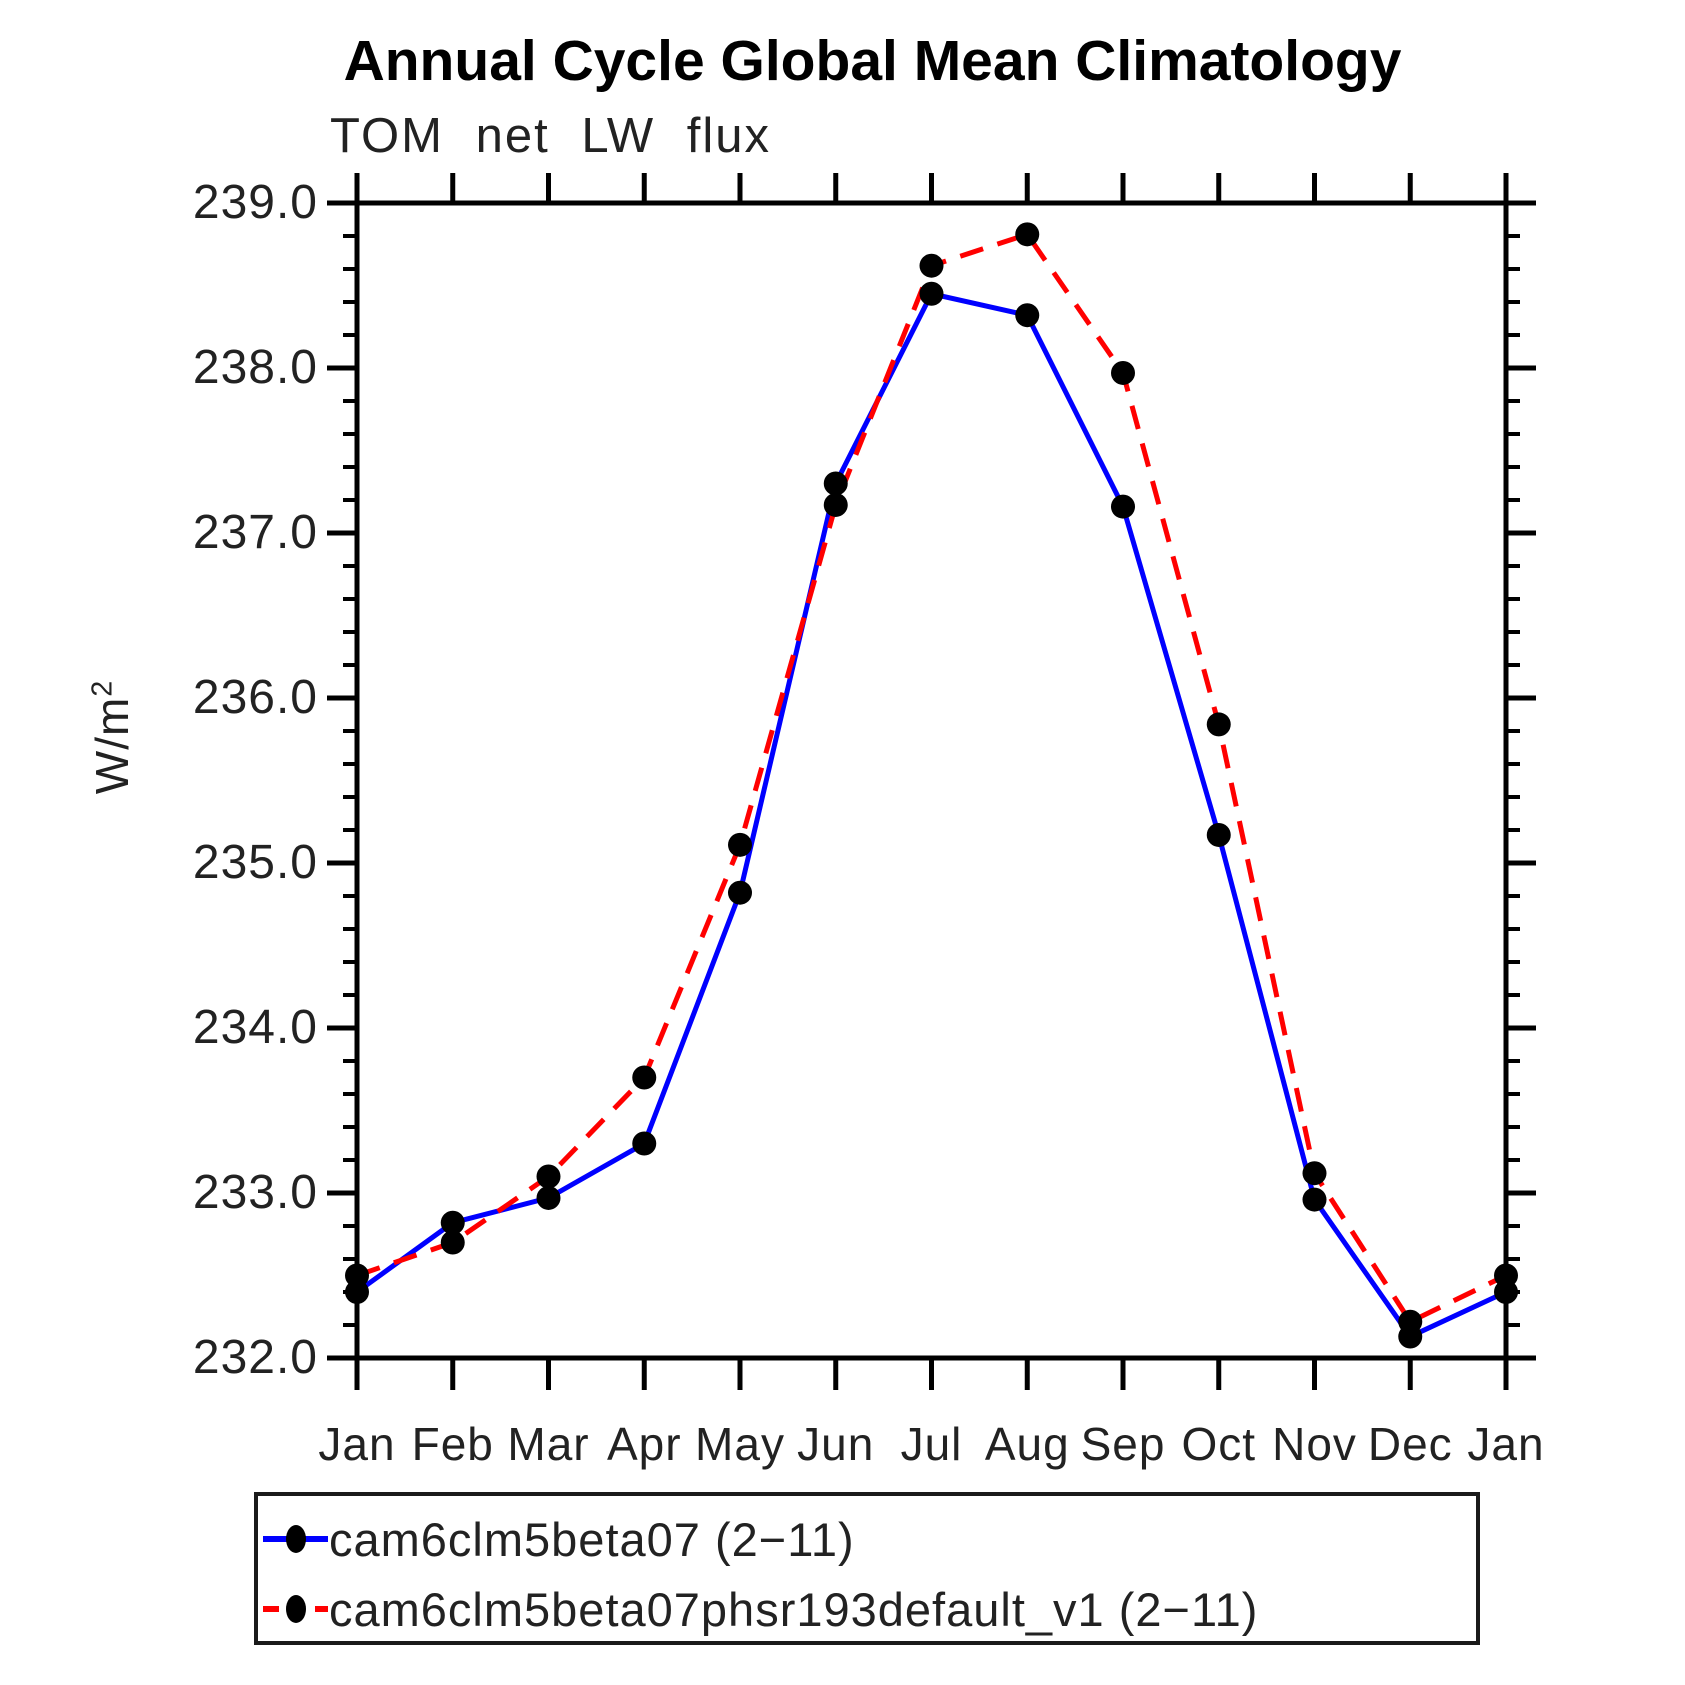 The height and width of the screenshot is (1685, 1685). I want to click on legend-swatch-solid-line, so click(295, 1539).